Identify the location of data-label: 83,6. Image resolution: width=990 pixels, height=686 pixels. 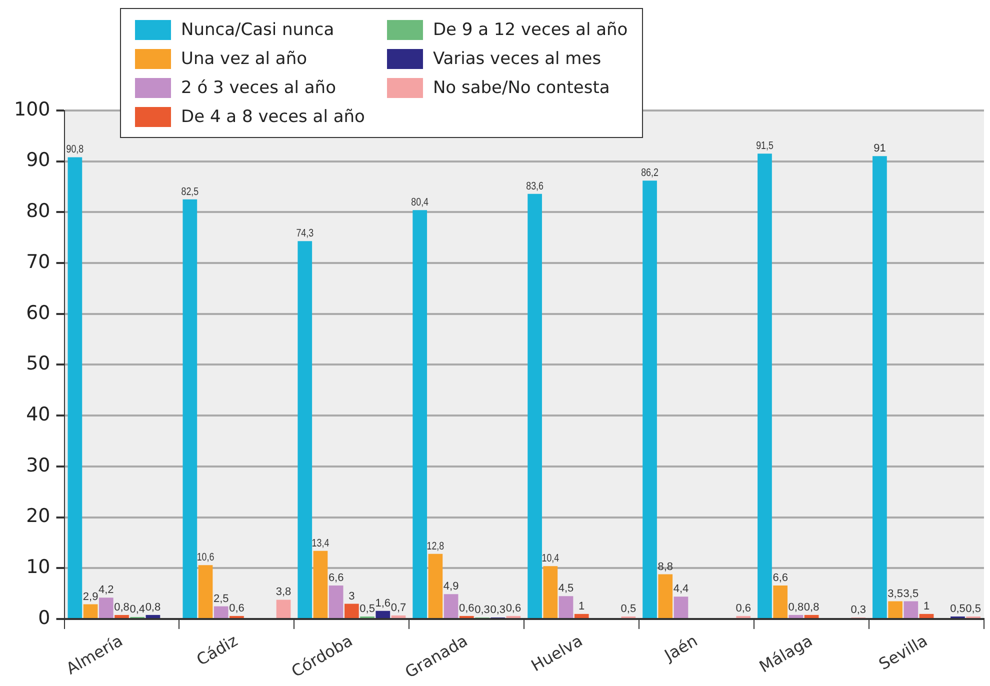
(535, 186).